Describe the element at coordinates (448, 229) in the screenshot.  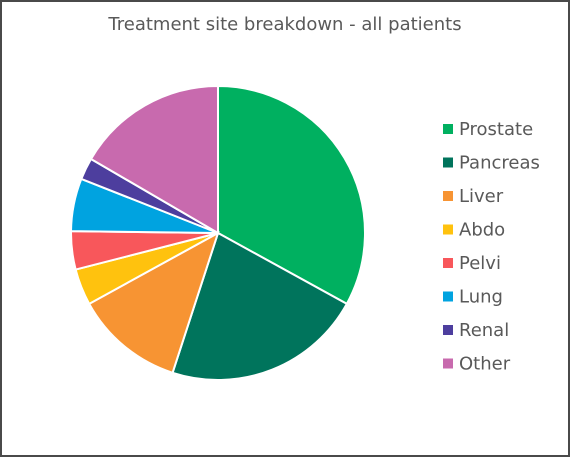
I see `legend-swatch-abdo` at that location.